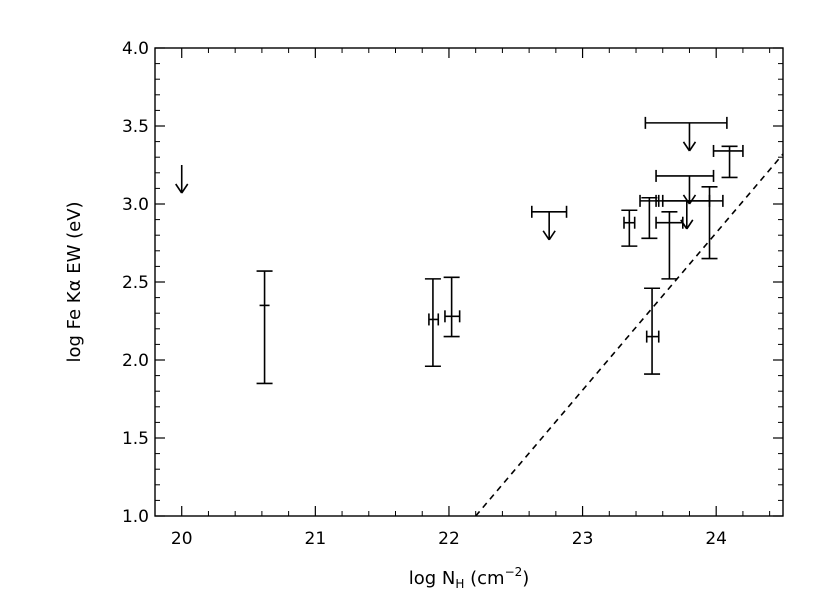 Image resolution: width=830 pixels, height=612 pixels. Describe the element at coordinates (514, 572) in the screenshot. I see `x-axis-title-superscript: −2` at that location.